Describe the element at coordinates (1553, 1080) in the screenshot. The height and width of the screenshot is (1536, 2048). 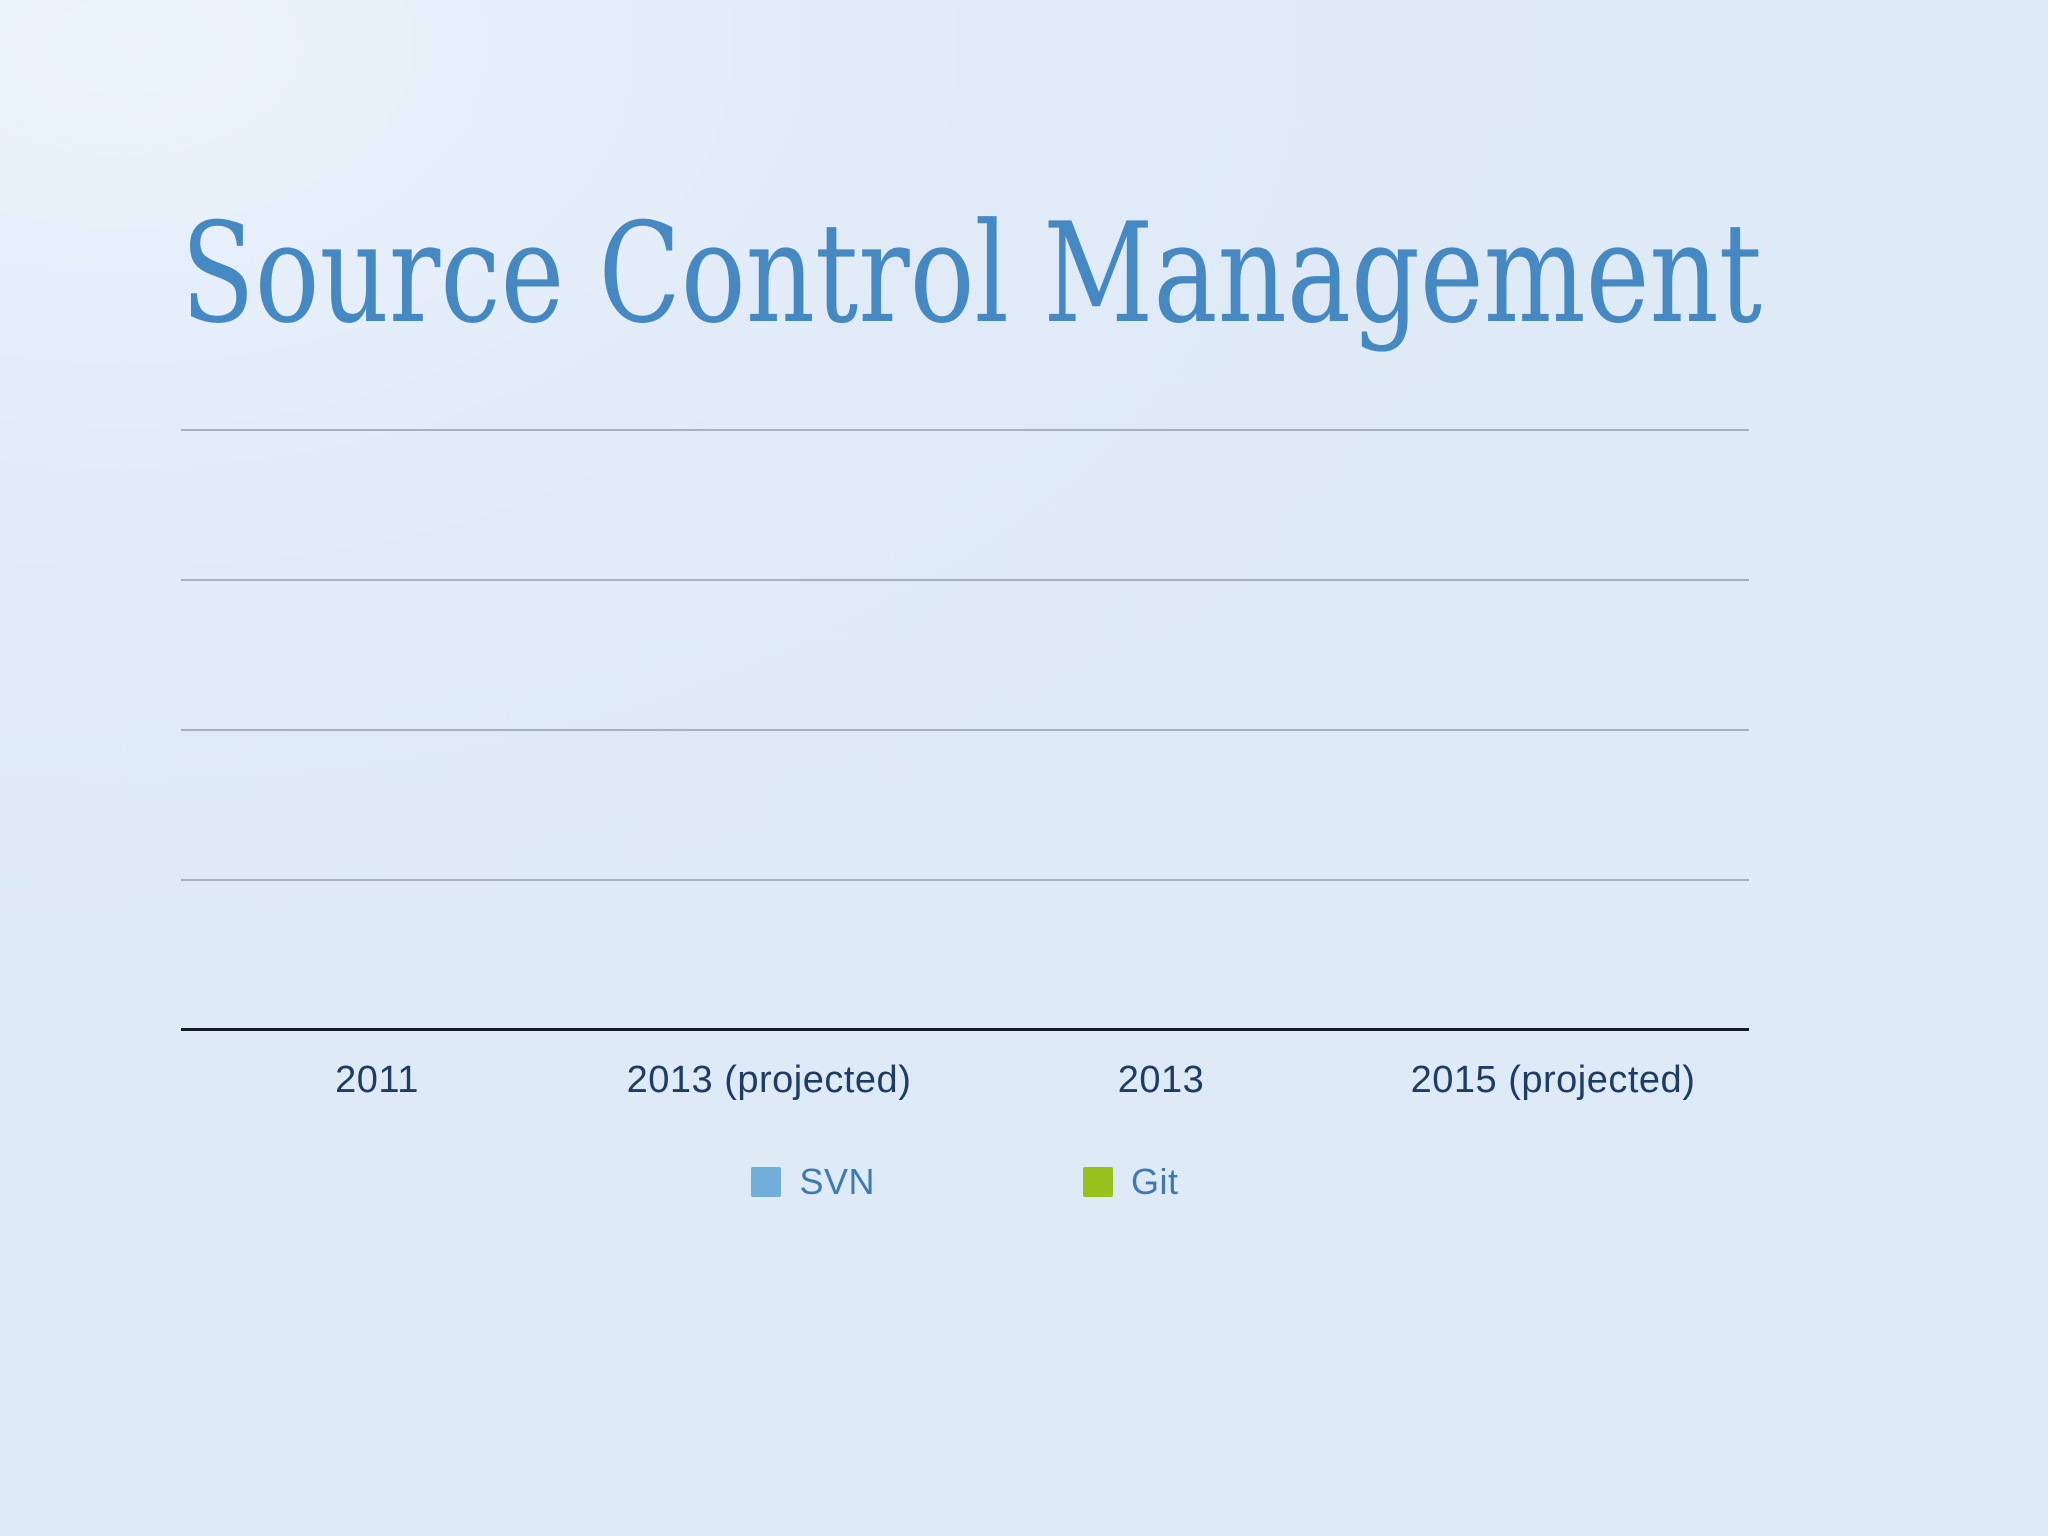
I see `x-axis-label: 2015 (projected)` at that location.